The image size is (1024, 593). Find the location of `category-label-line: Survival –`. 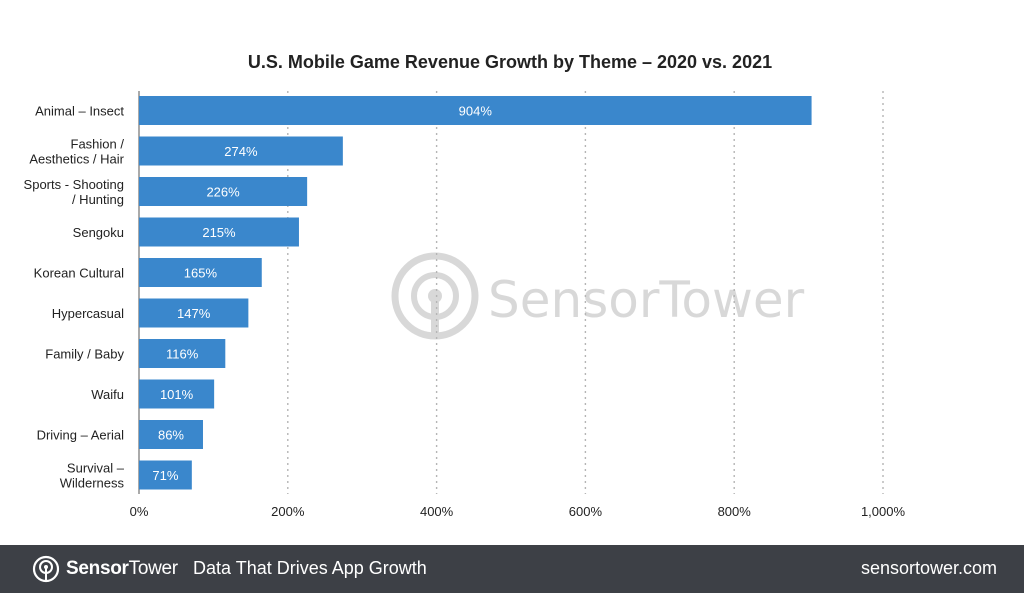

category-label-line: Survival – is located at coordinates (96, 468).